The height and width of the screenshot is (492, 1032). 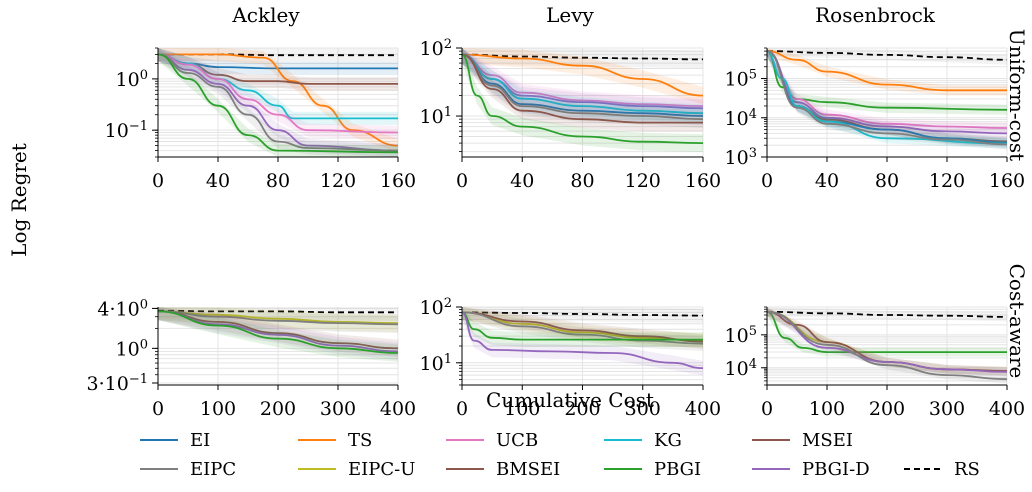 What do you see at coordinates (1017, 95) in the screenshot?
I see `row-title-uniform-cost: Uniform-cost` at bounding box center [1017, 95].